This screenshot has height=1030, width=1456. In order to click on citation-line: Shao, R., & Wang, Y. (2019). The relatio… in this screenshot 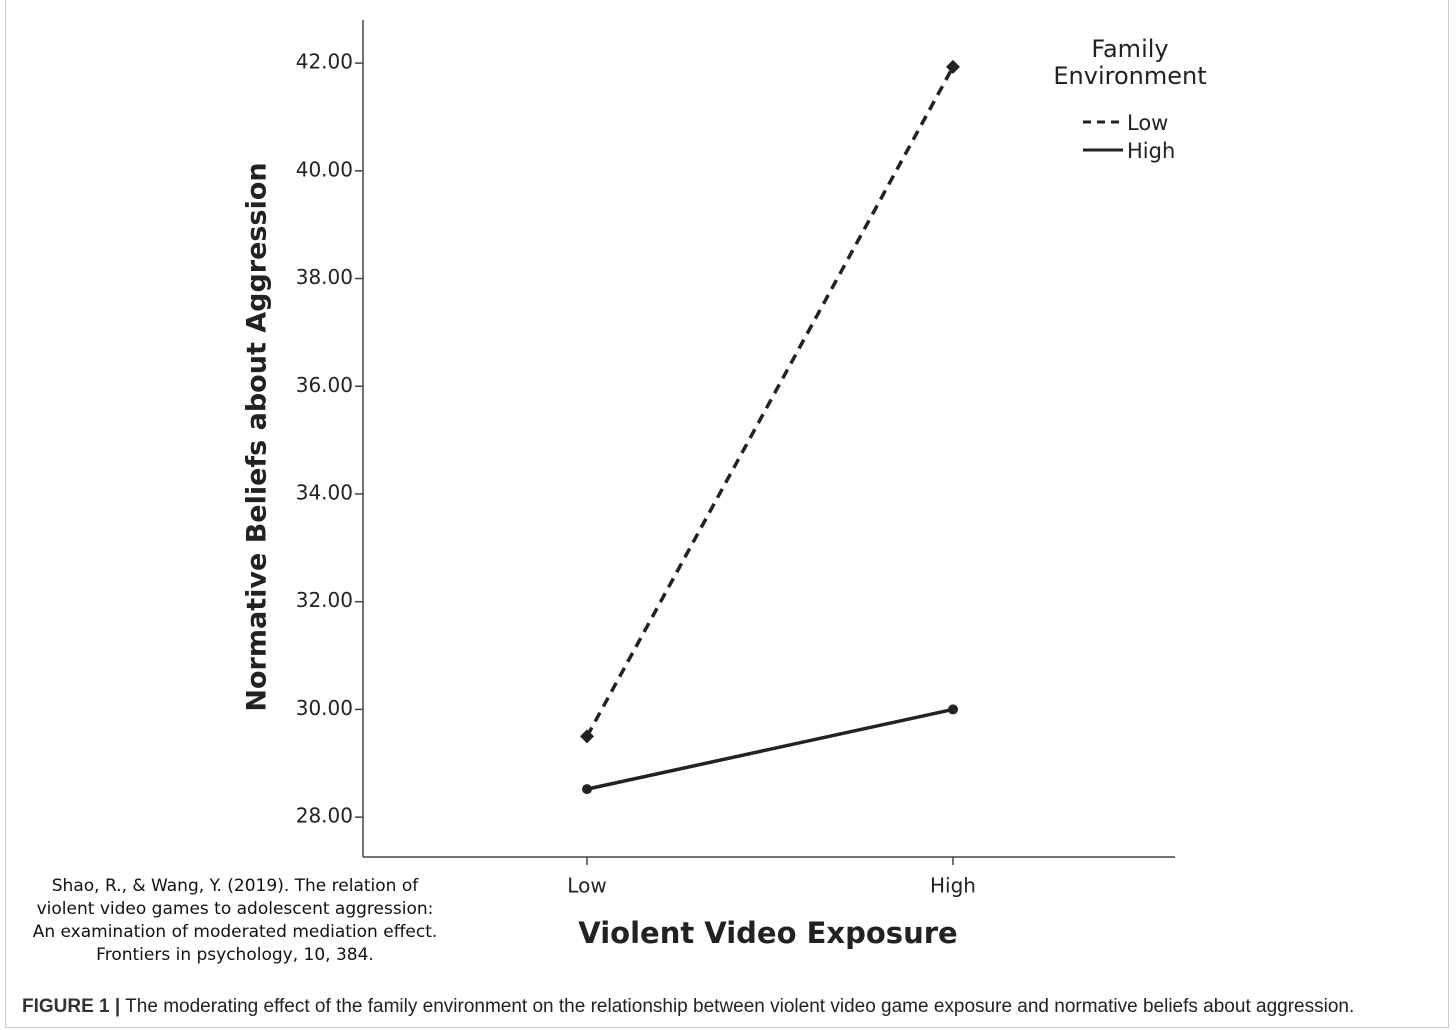, I will do `click(235, 886)`.